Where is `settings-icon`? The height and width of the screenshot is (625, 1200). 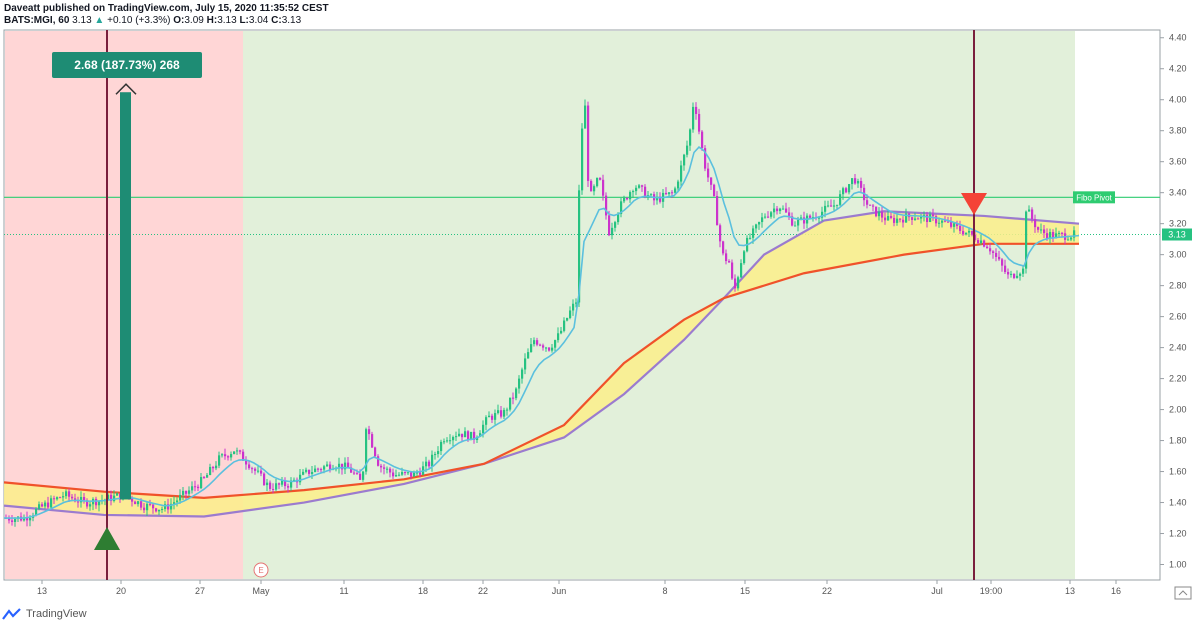 settings-icon is located at coordinates (1183, 593).